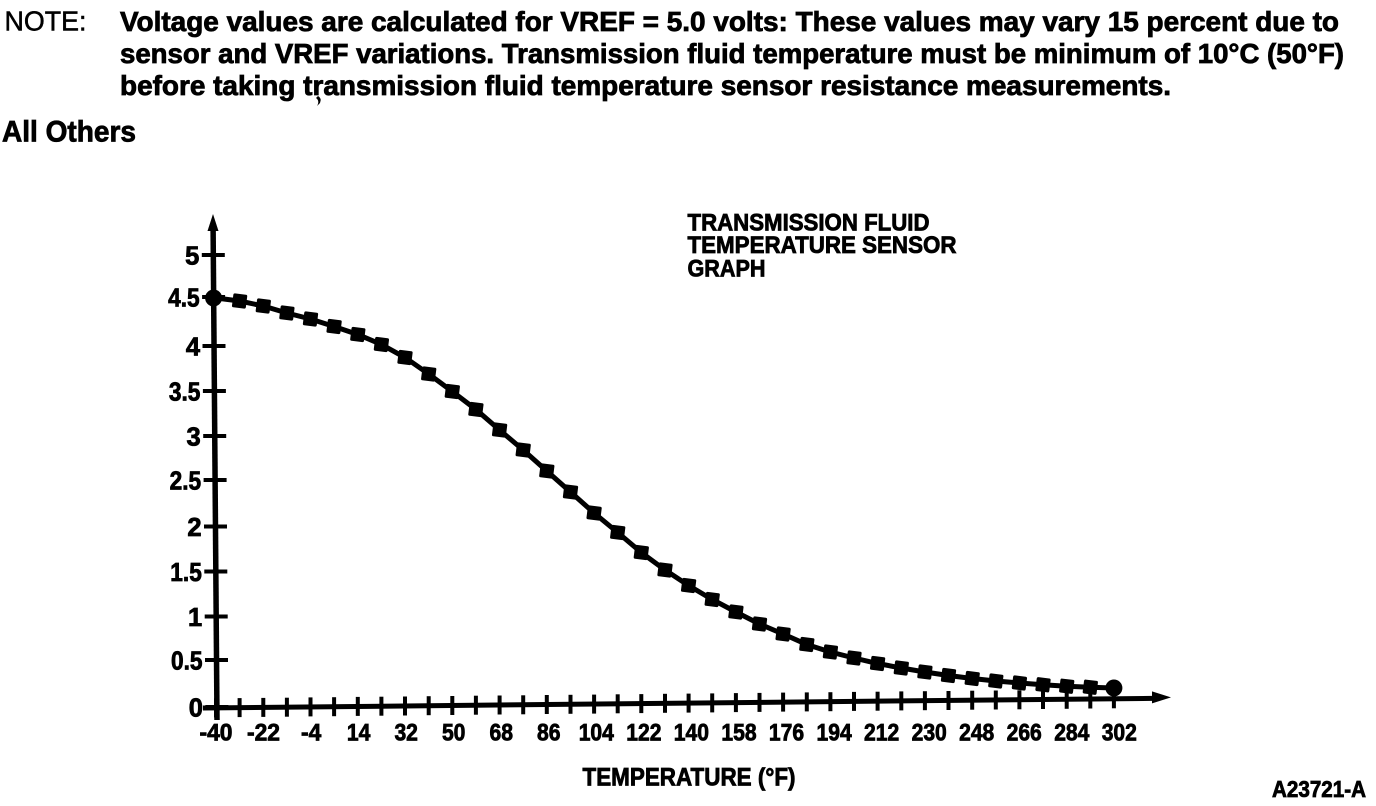 Image resolution: width=1376 pixels, height=806 pixels. I want to click on svg-text: 212, so click(881, 733).